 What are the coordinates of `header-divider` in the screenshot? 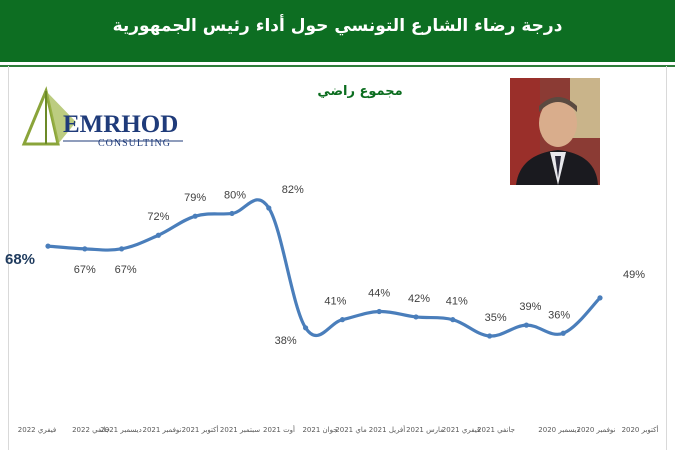 It's located at (337, 63).